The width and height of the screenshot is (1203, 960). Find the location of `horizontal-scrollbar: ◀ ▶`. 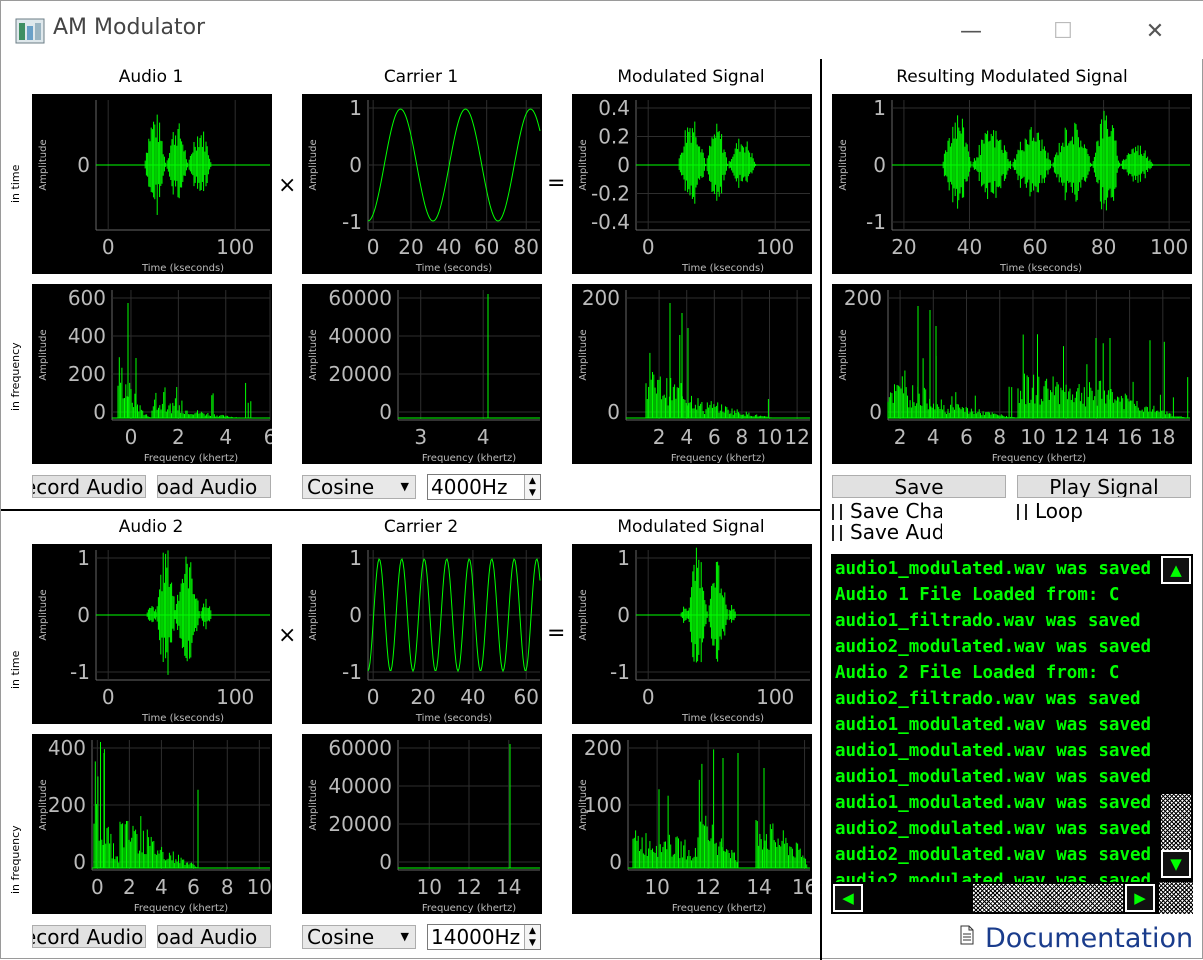

horizontal-scrollbar: ◀ ▶ is located at coordinates (995, 898).